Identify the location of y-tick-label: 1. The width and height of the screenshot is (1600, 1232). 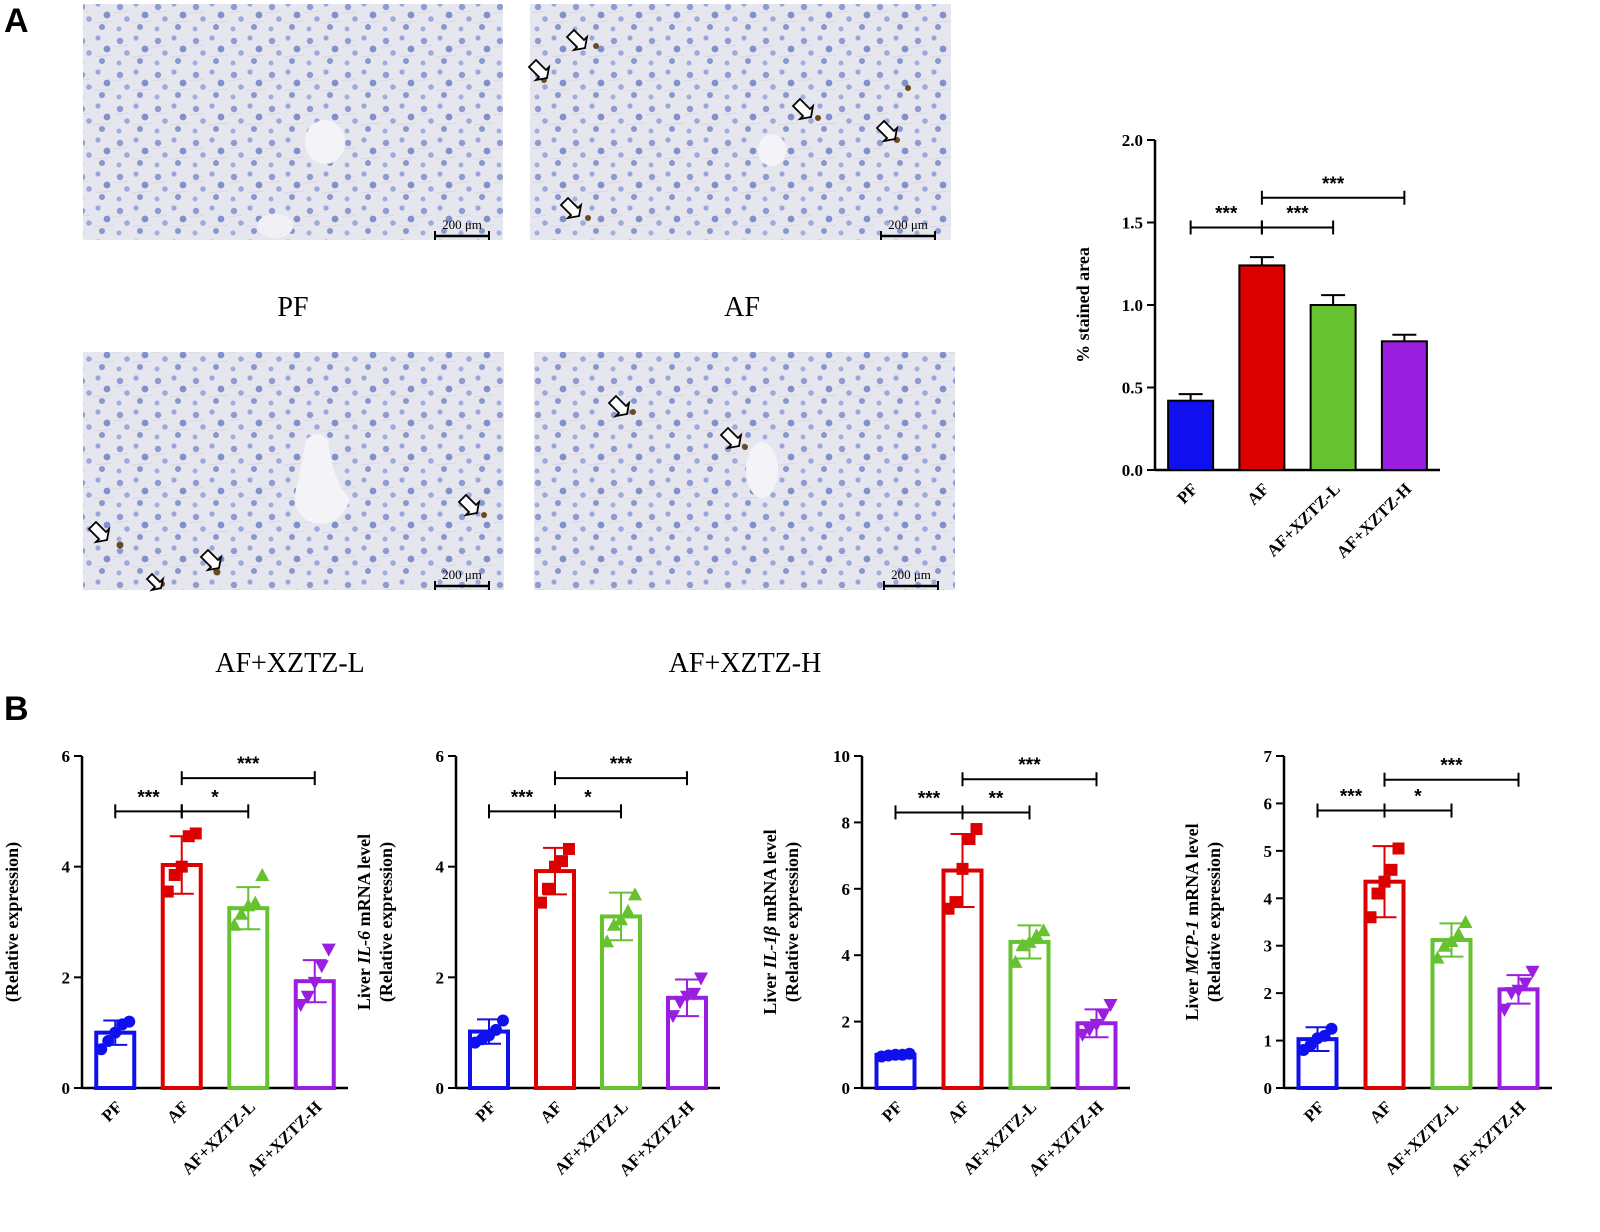
(1268, 1041).